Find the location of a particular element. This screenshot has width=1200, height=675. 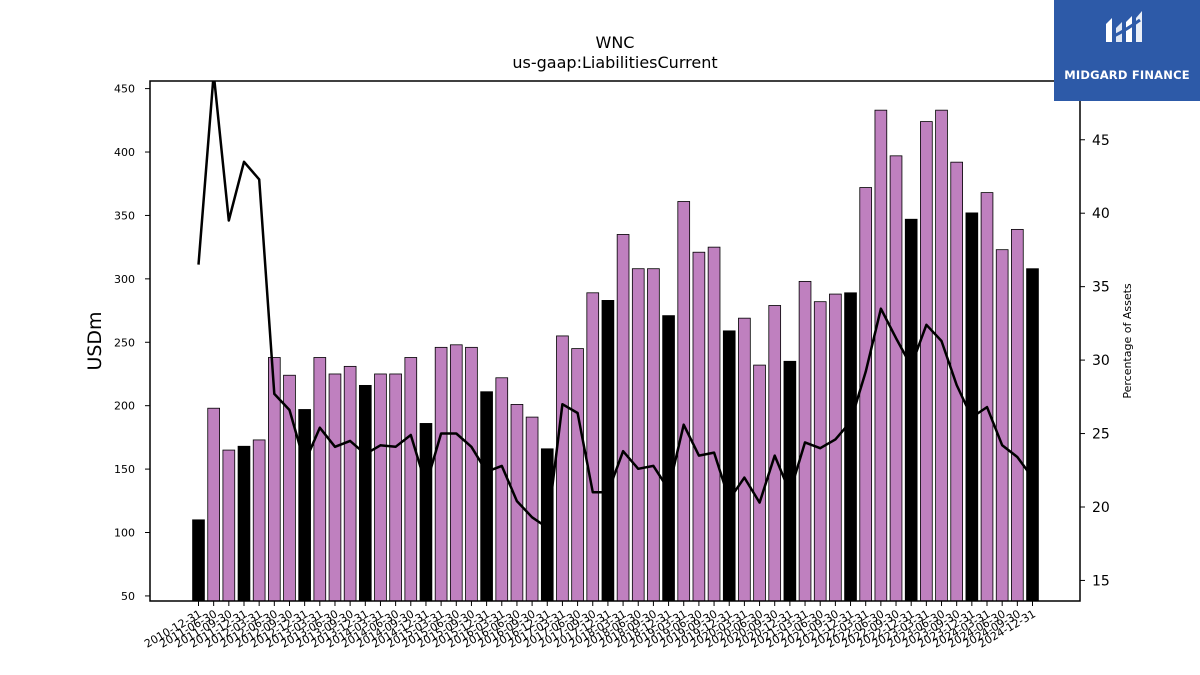

y-axis-label: USDm is located at coordinates (95, 340).